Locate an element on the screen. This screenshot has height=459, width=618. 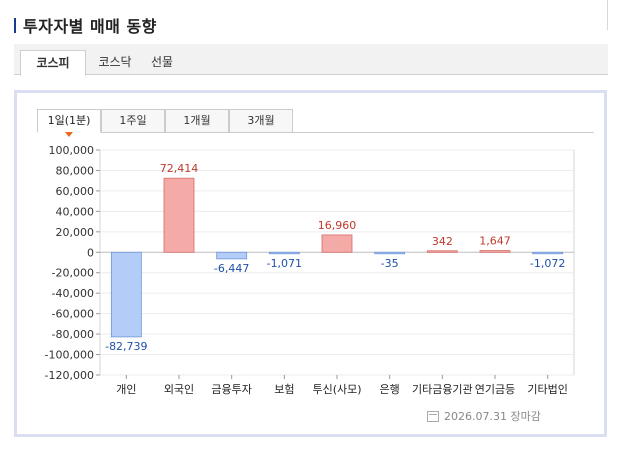
x-tick-label: 금융투자 is located at coordinates (231, 389).